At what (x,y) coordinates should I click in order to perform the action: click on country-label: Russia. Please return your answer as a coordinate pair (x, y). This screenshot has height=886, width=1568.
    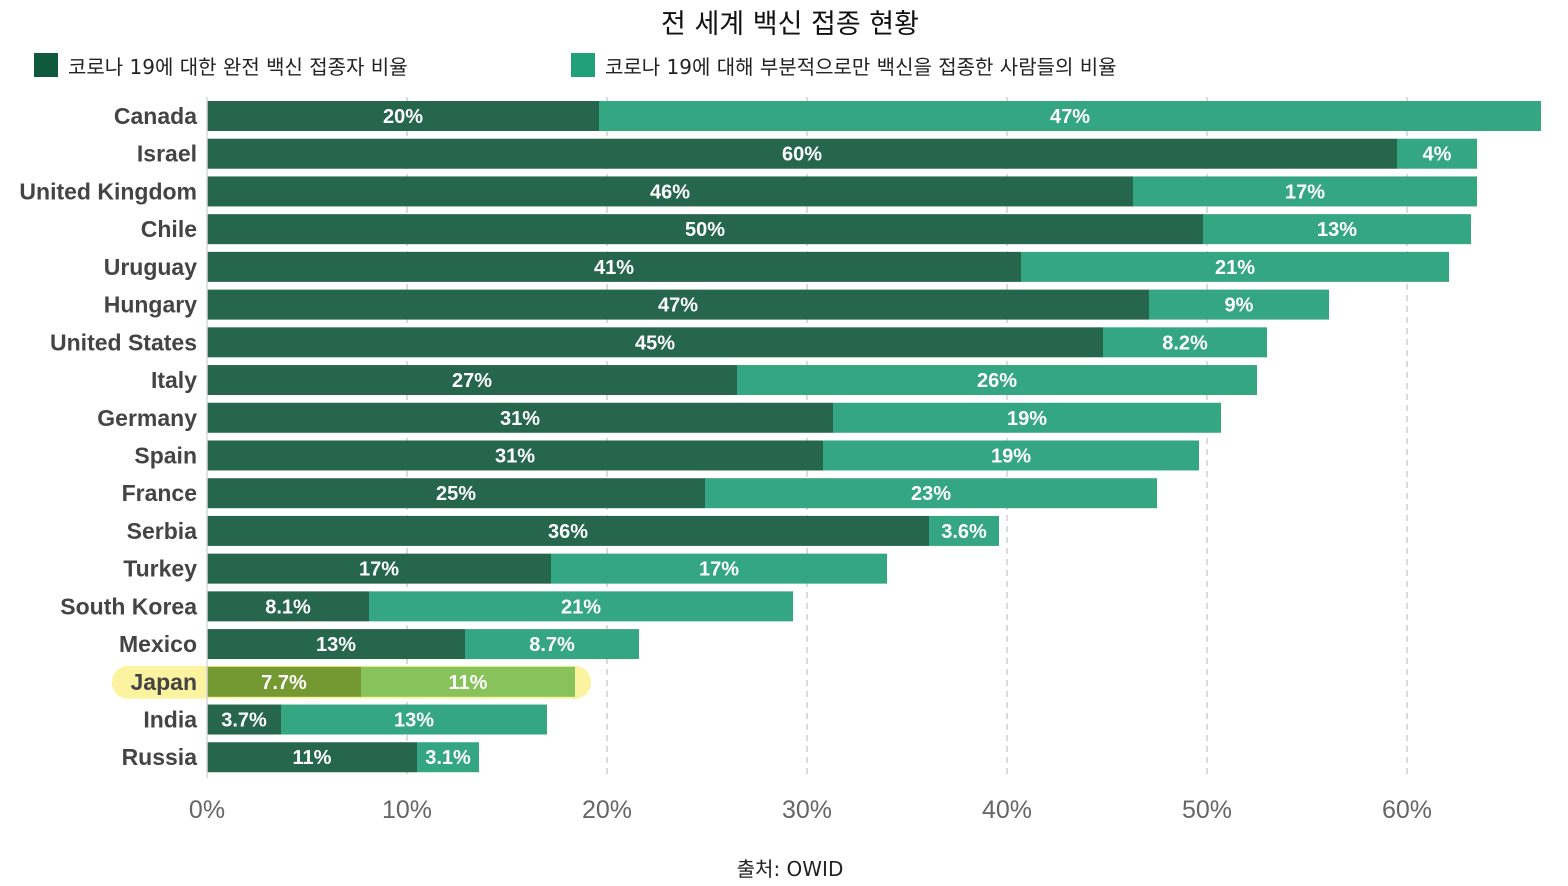
    Looking at the image, I should click on (160, 757).